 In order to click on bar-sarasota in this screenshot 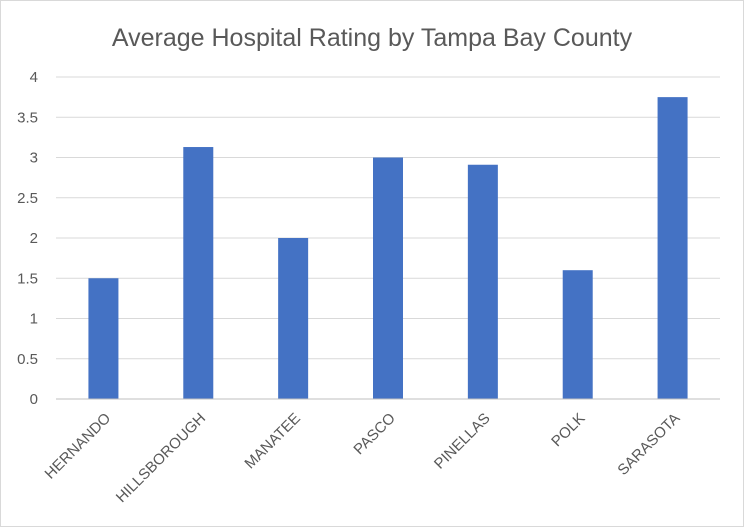, I will do `click(672, 248)`.